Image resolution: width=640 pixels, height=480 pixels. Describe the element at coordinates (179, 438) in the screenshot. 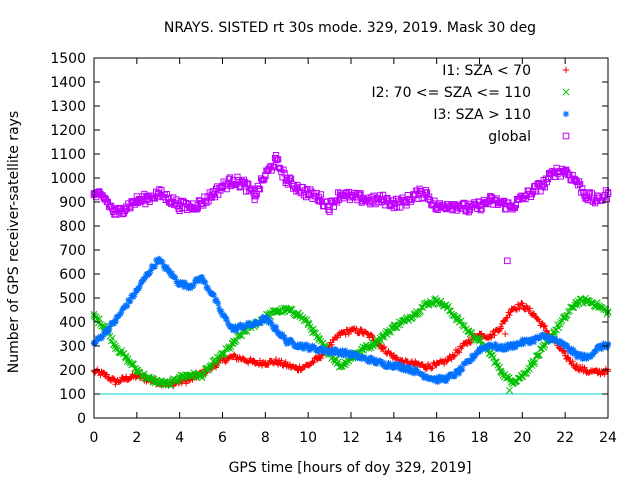

I see `x-tick-label-2: 4` at that location.